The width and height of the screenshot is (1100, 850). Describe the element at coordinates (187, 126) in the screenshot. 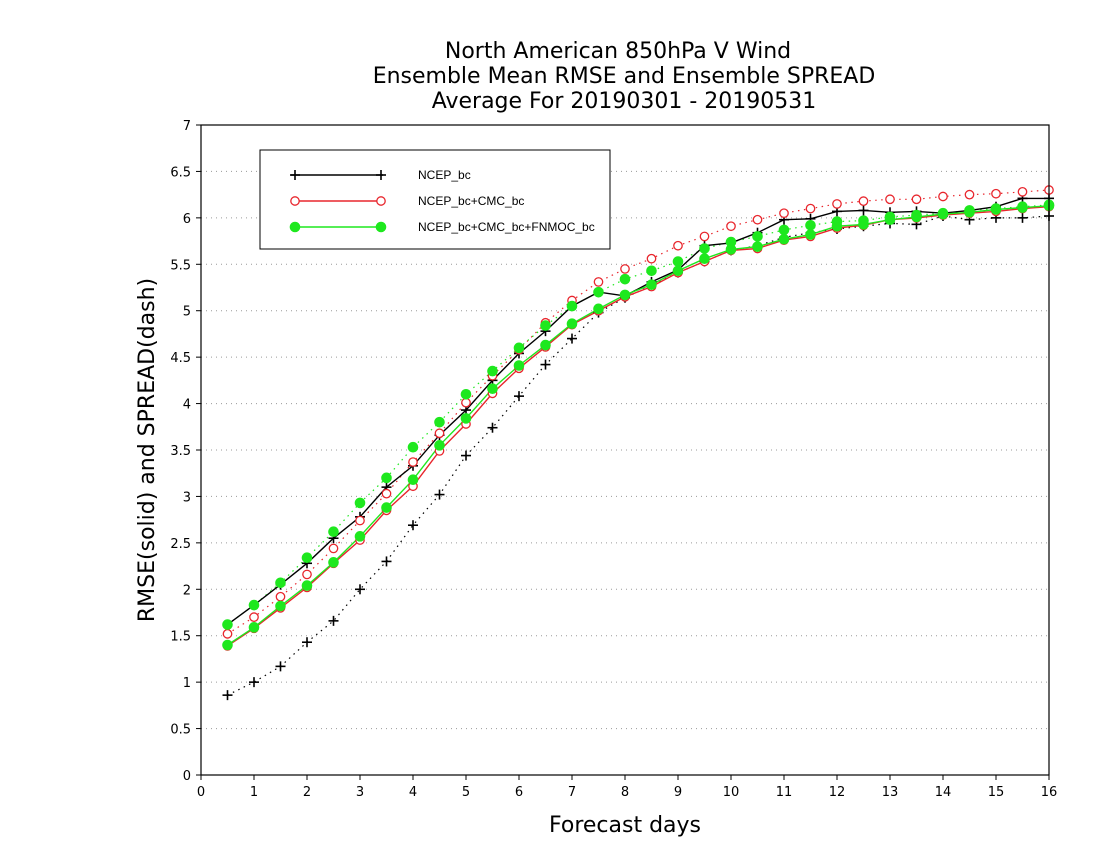

I see `y-tick-label: 7` at that location.